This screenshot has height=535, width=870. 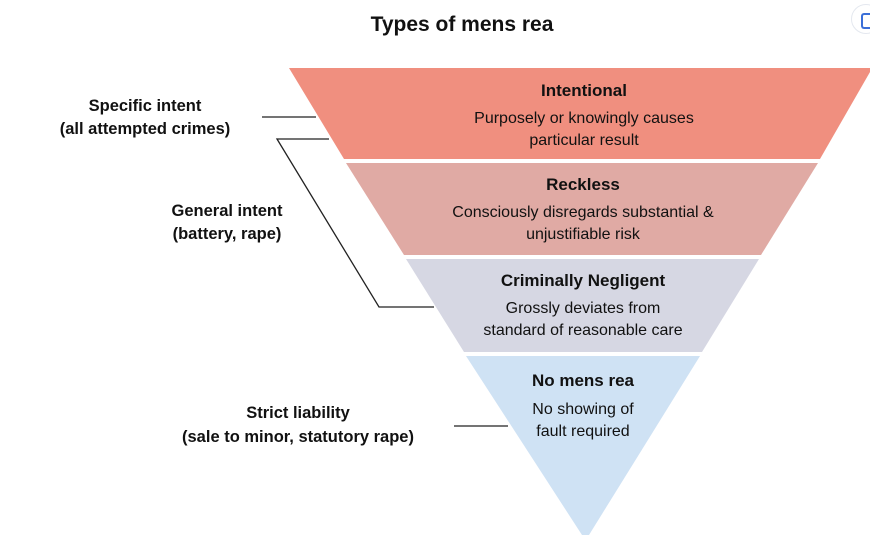 What do you see at coordinates (582, 431) in the screenshot?
I see `level-no-mens-rea-desc-line2: fault required` at bounding box center [582, 431].